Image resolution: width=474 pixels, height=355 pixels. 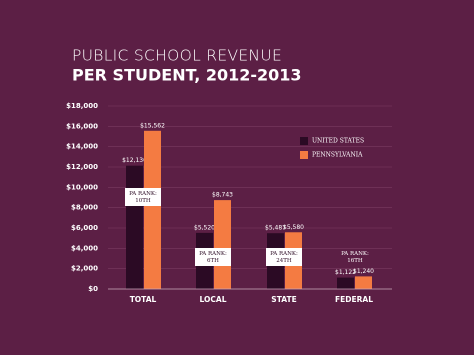 I want to click on x-tick-label: LOCAL, so click(x=213, y=299).